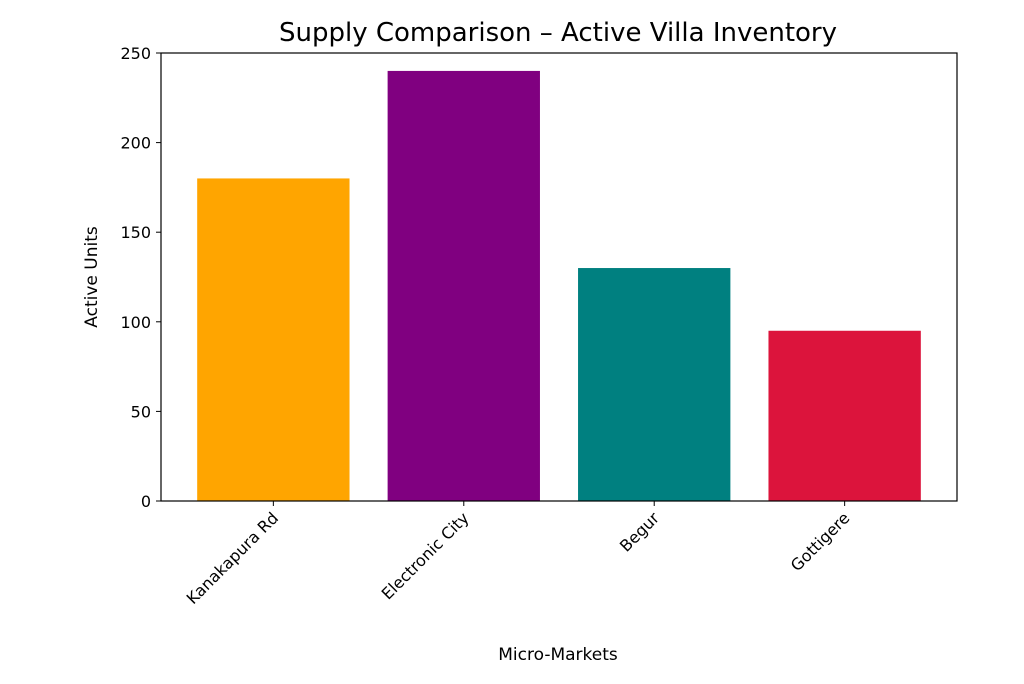 This screenshot has width=1024, height=684. What do you see at coordinates (654, 384) in the screenshot?
I see `bar-begur` at bounding box center [654, 384].